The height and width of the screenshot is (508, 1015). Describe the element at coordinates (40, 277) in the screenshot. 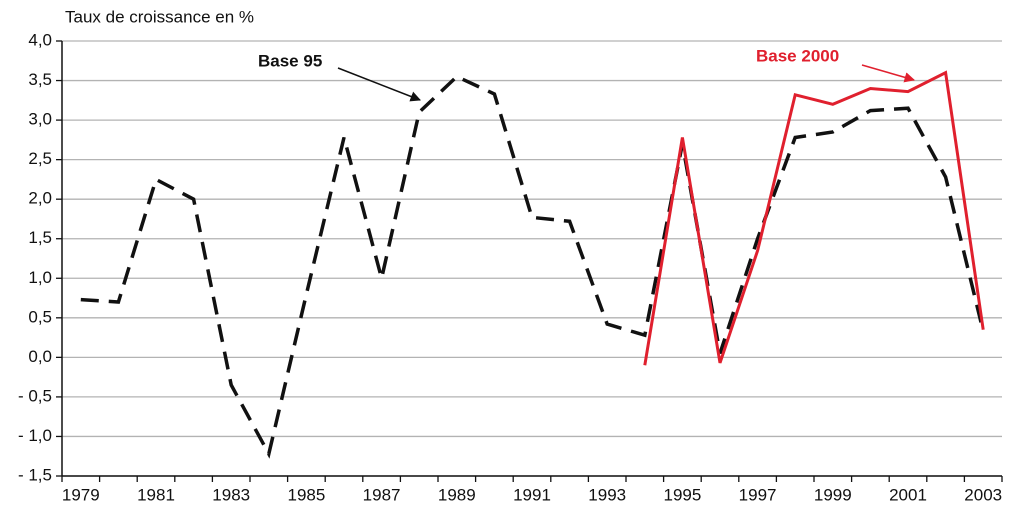

I see `y-tick-label: 1,0` at that location.